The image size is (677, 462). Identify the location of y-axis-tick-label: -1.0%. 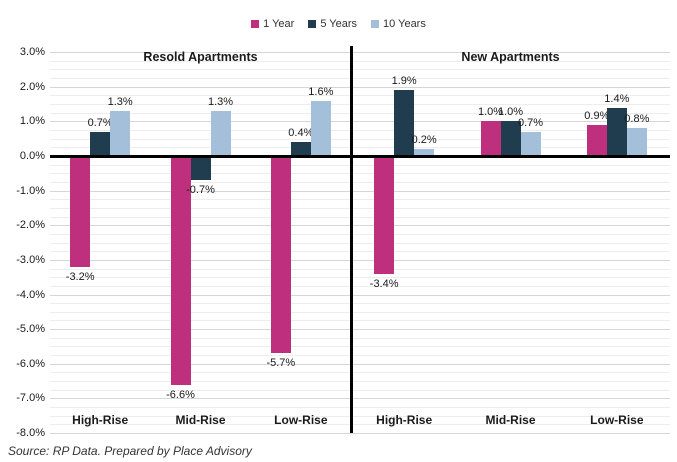
(30, 190).